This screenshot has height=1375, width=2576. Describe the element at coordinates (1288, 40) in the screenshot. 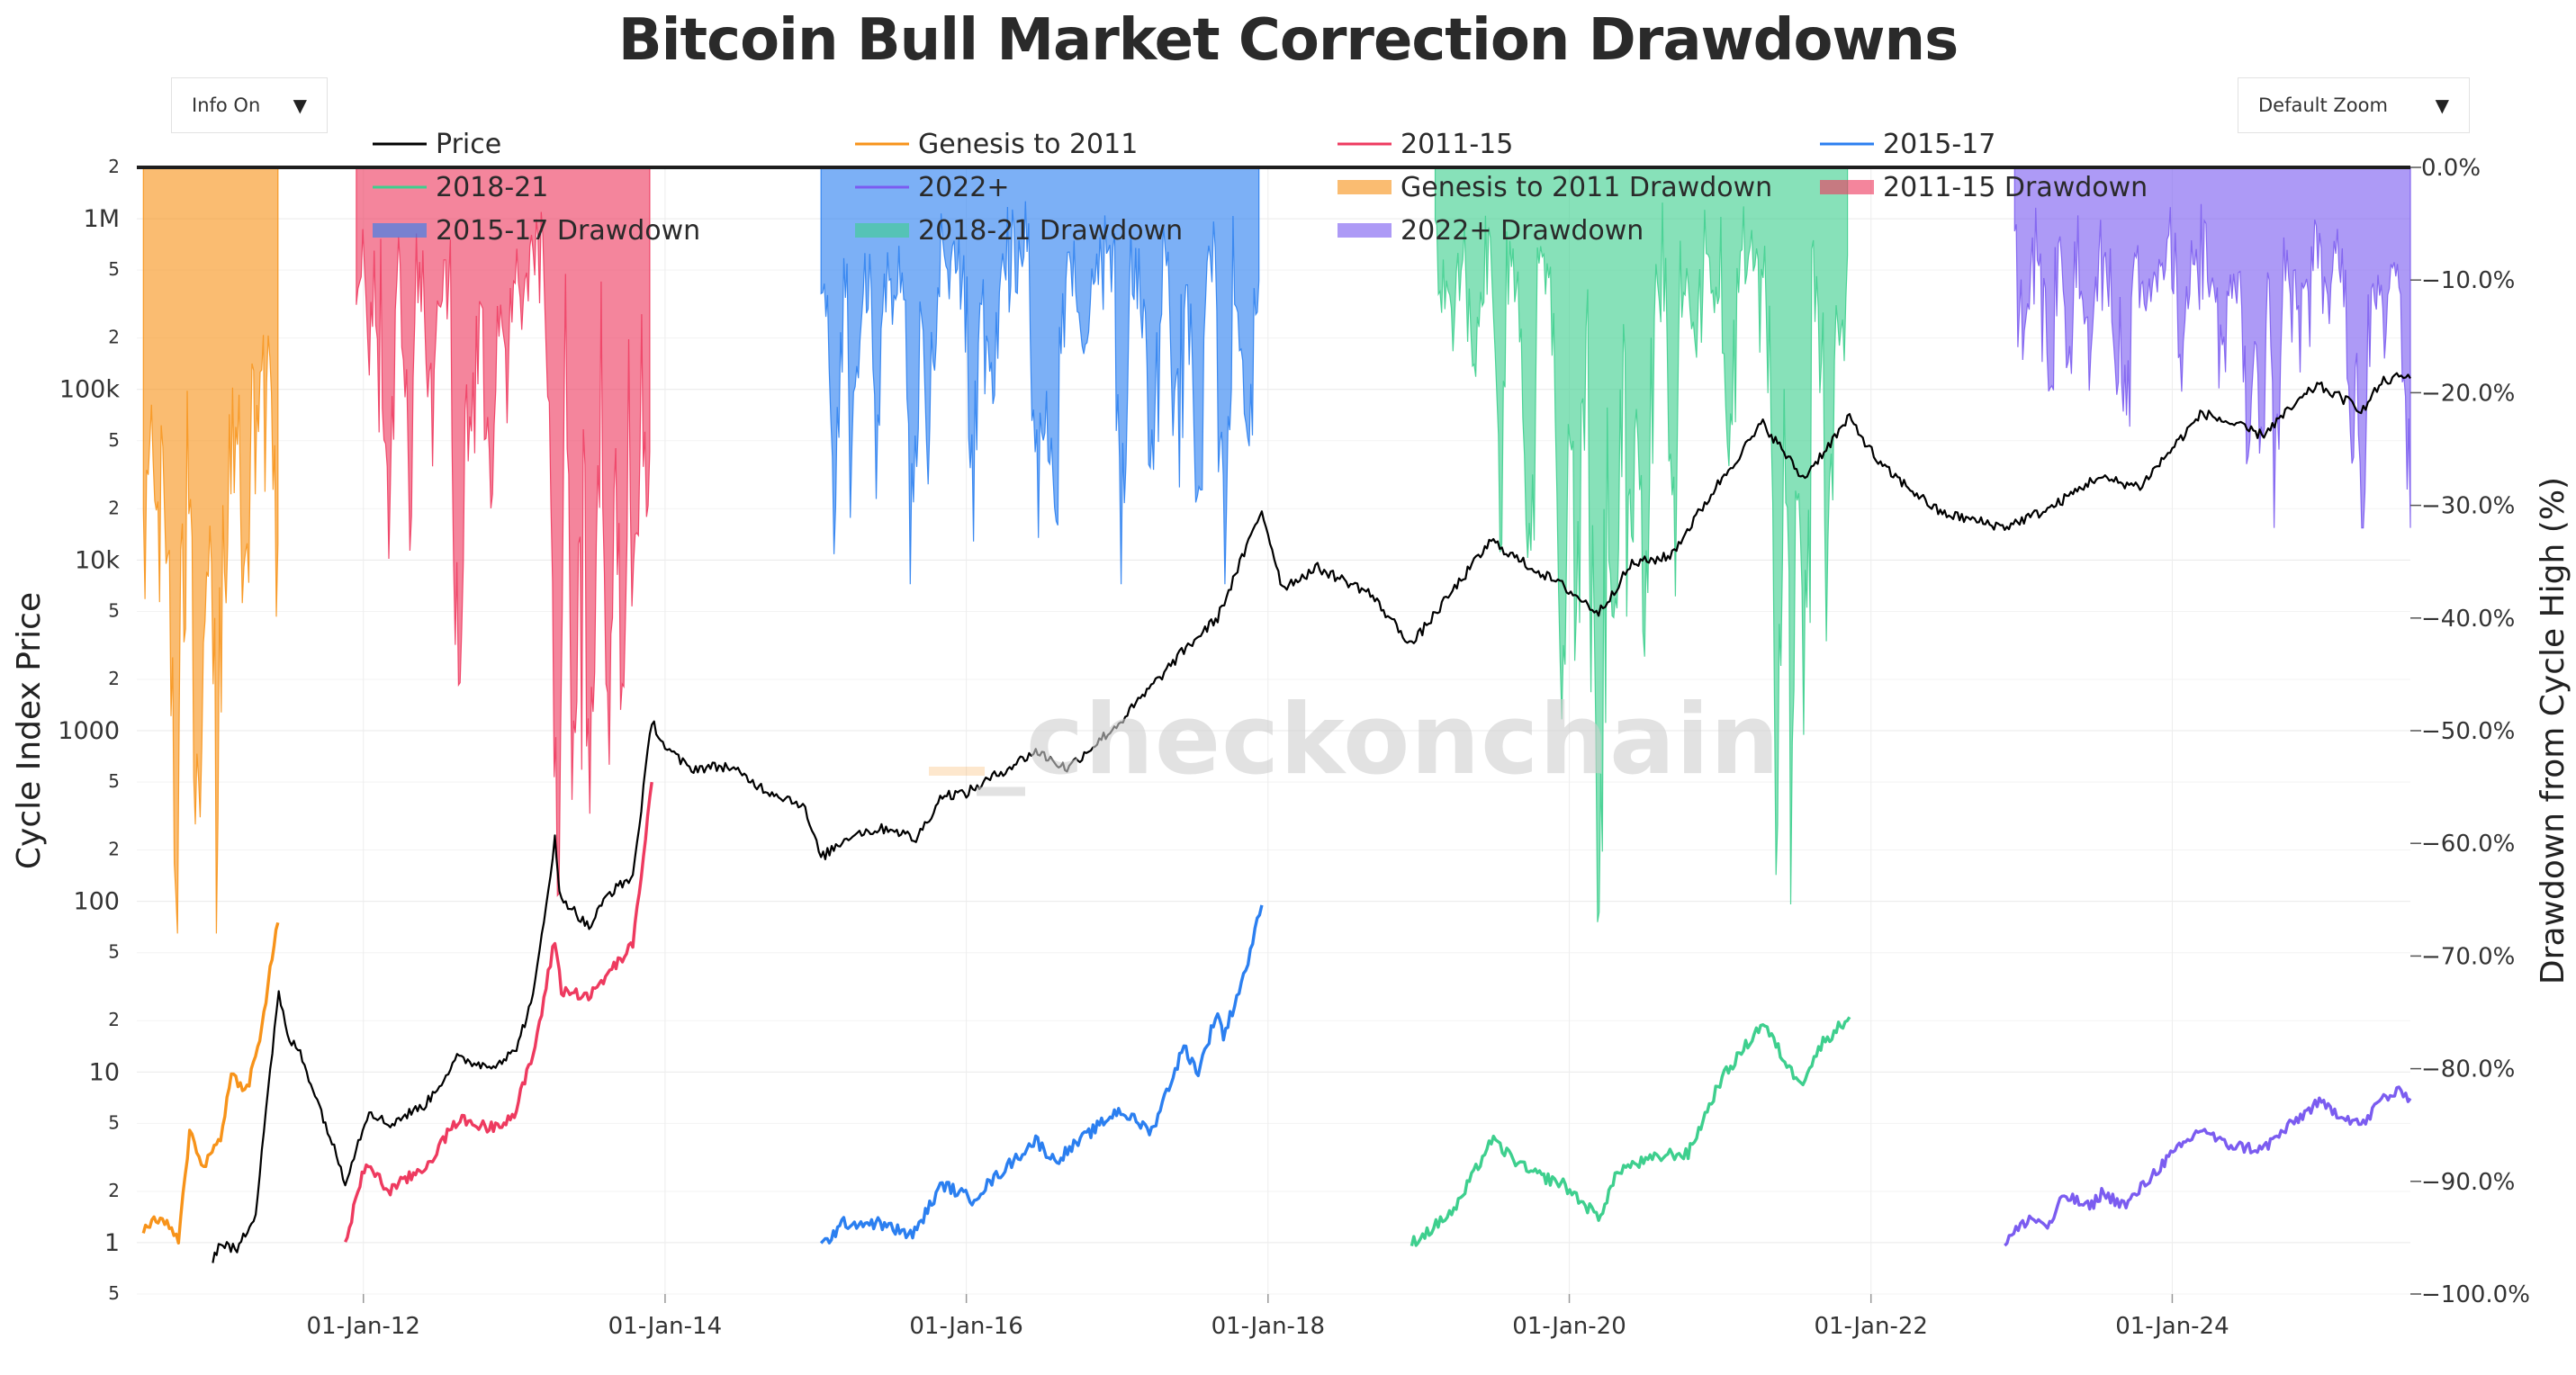

I see `chart-title: Bitcoin Bull Market Correction Drawdowns` at that location.